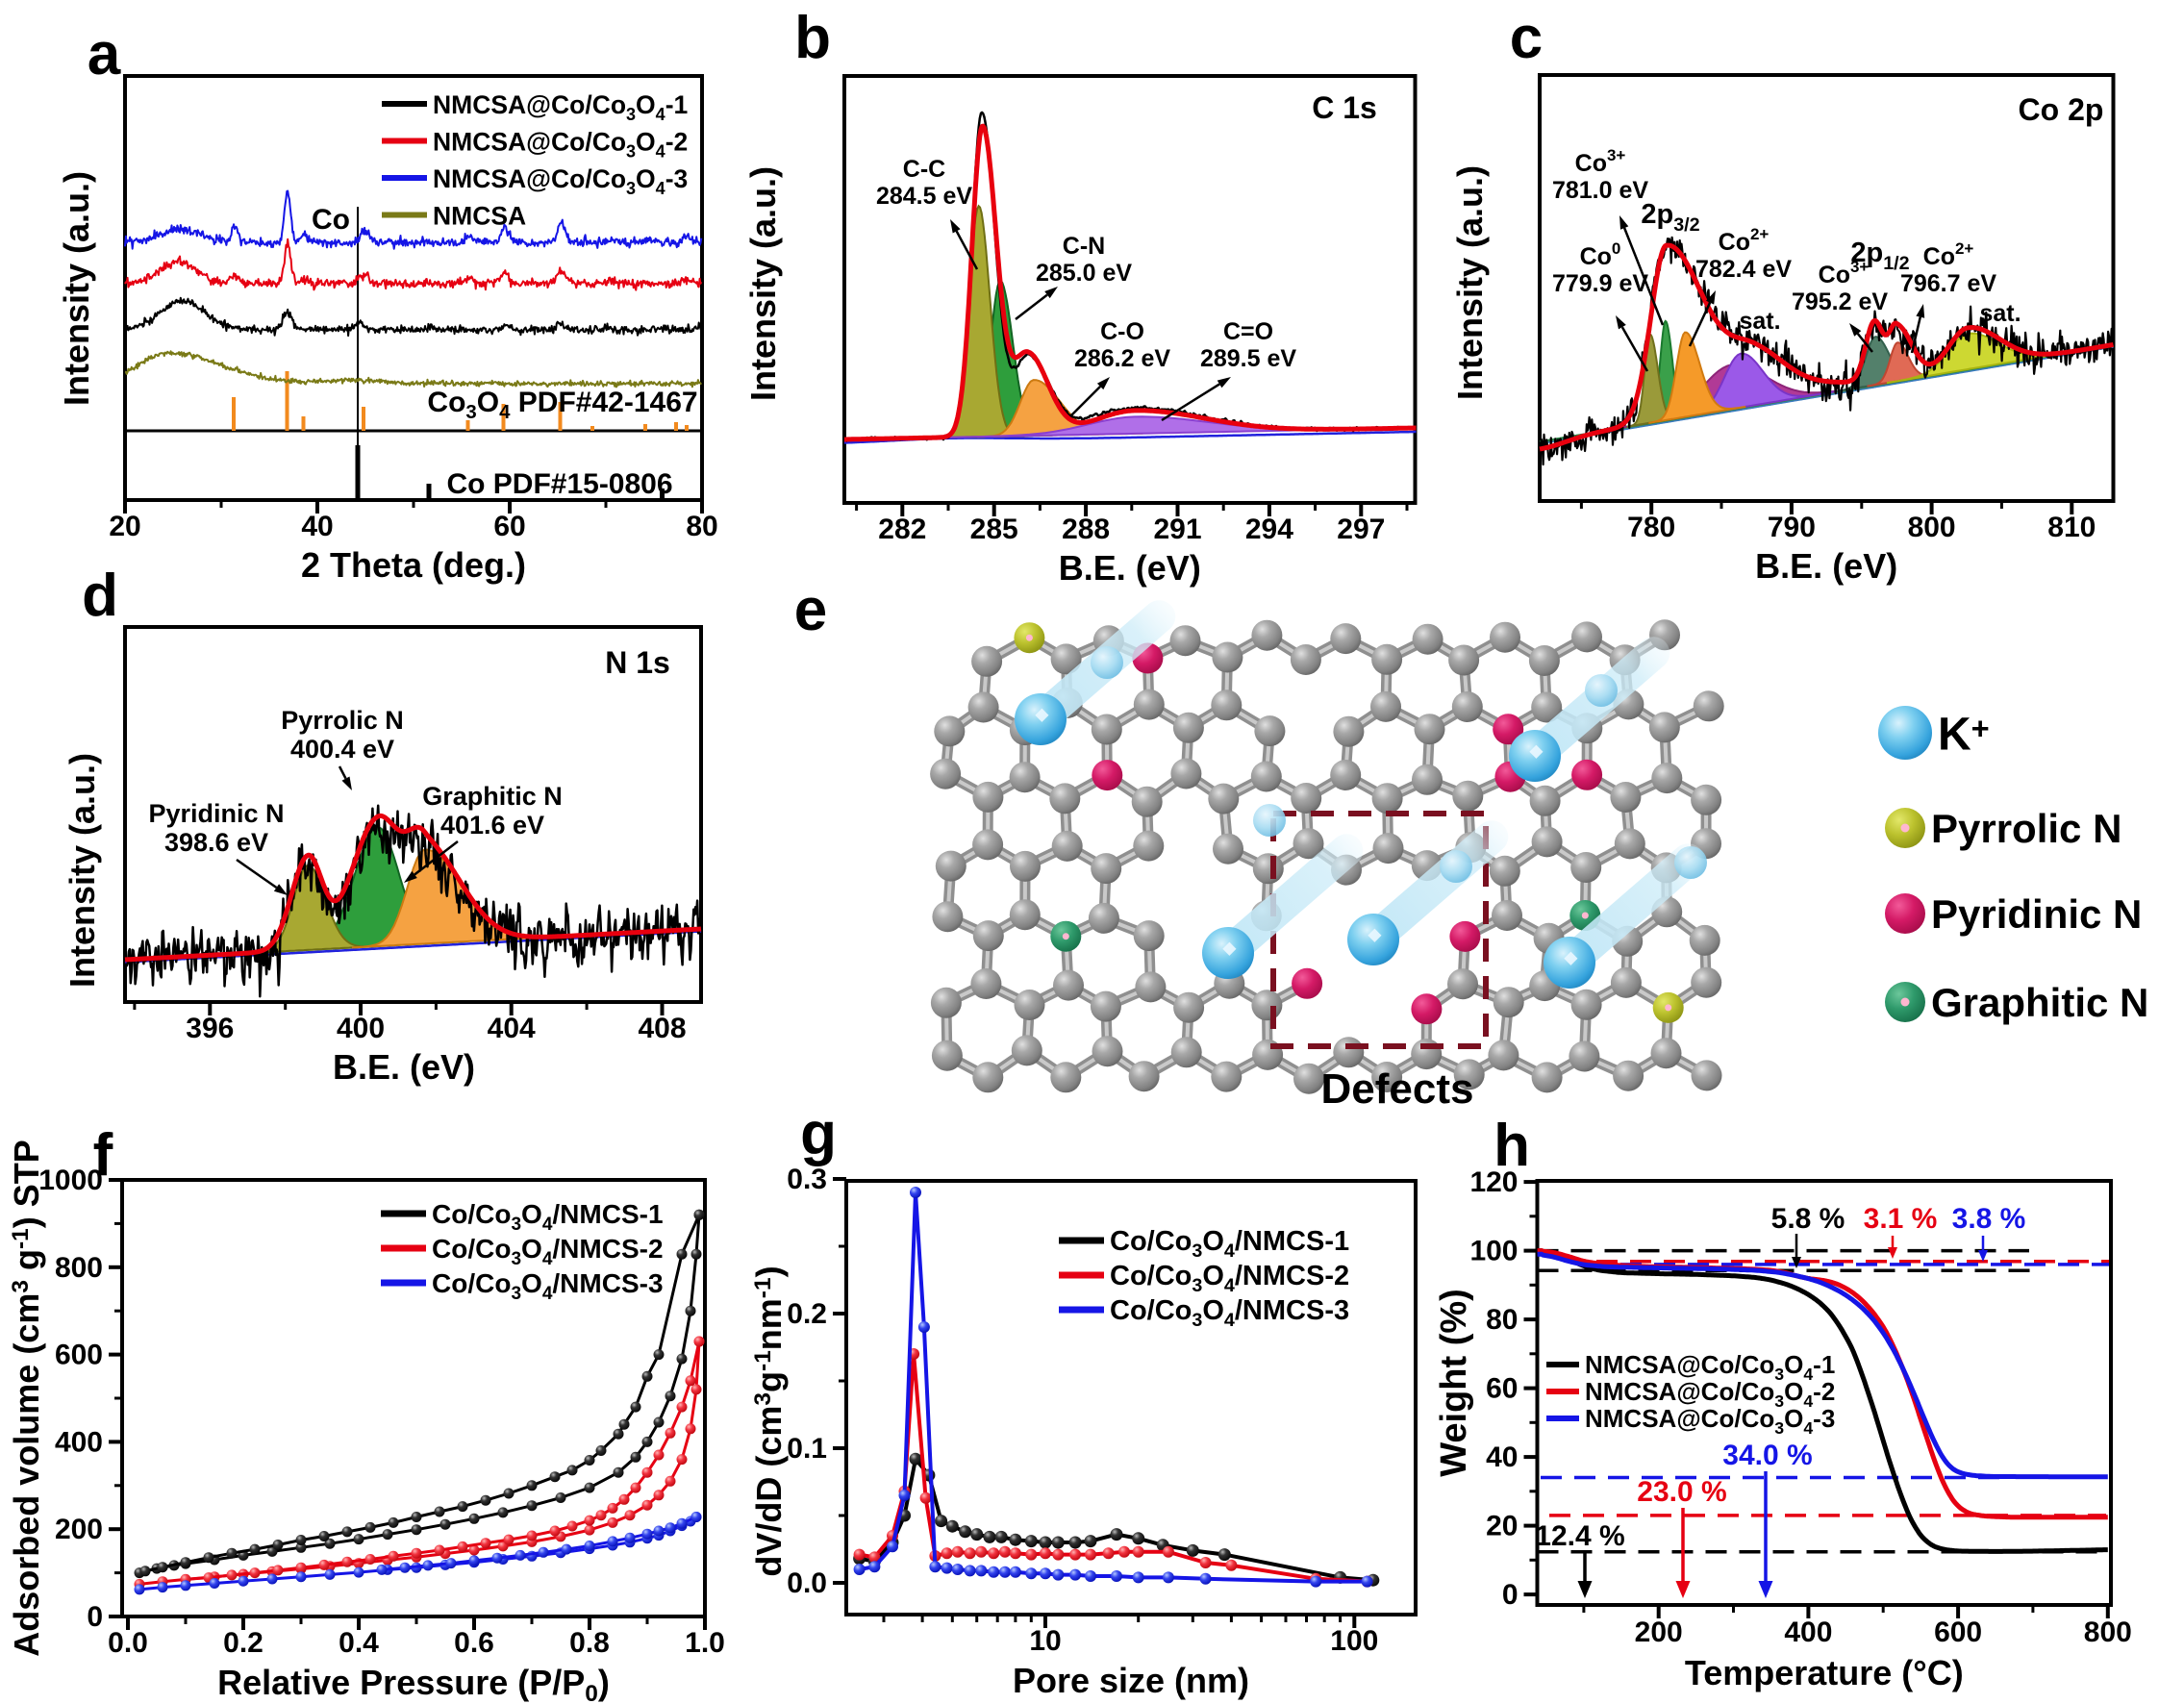 This screenshot has width=2184, height=1704. I want to click on svg-text: Relative Pressure (P/P0​), so click(413, 1683).